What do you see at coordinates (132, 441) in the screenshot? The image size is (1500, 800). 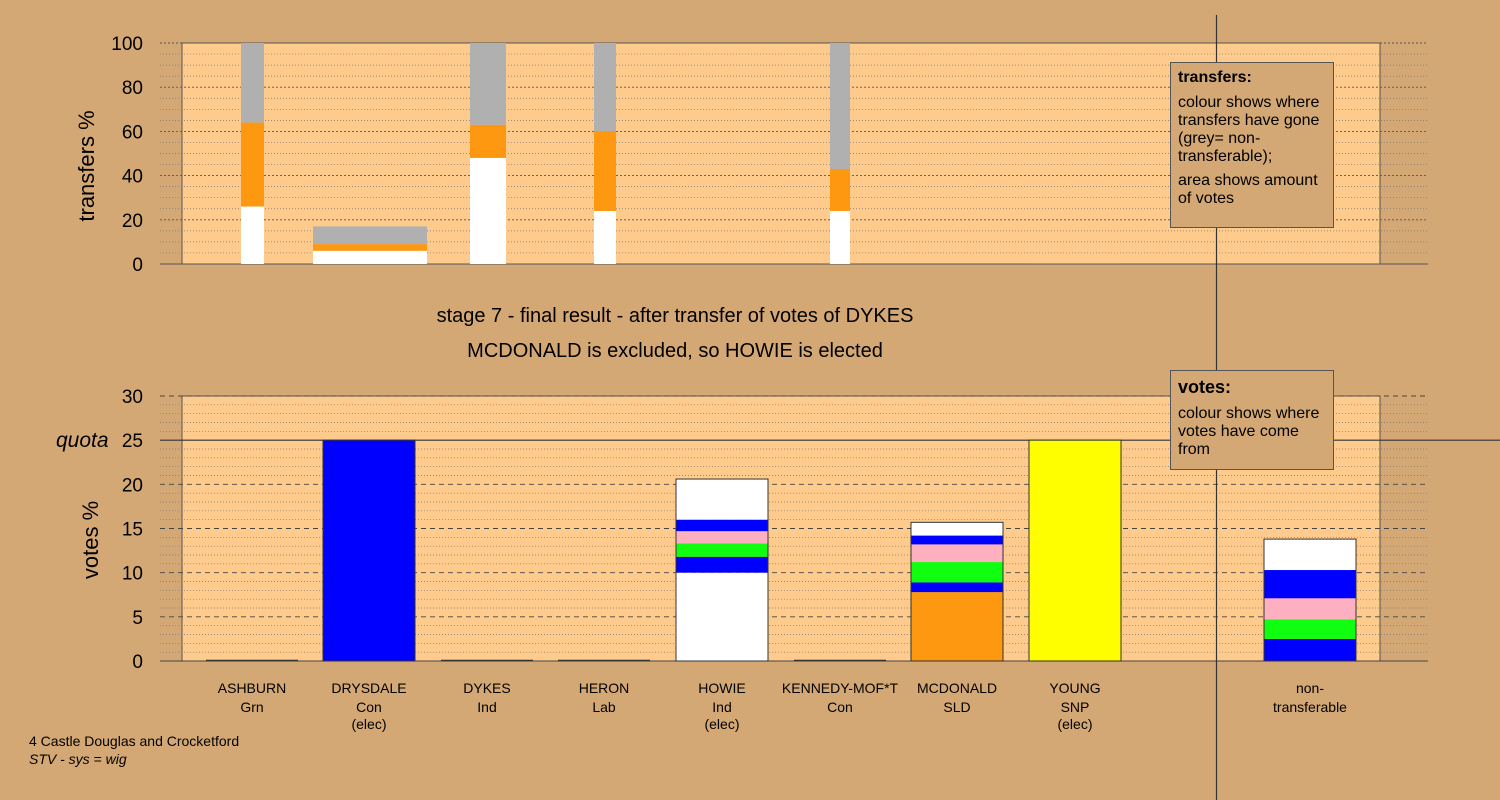 I see `votes-tick-label: 25` at bounding box center [132, 441].